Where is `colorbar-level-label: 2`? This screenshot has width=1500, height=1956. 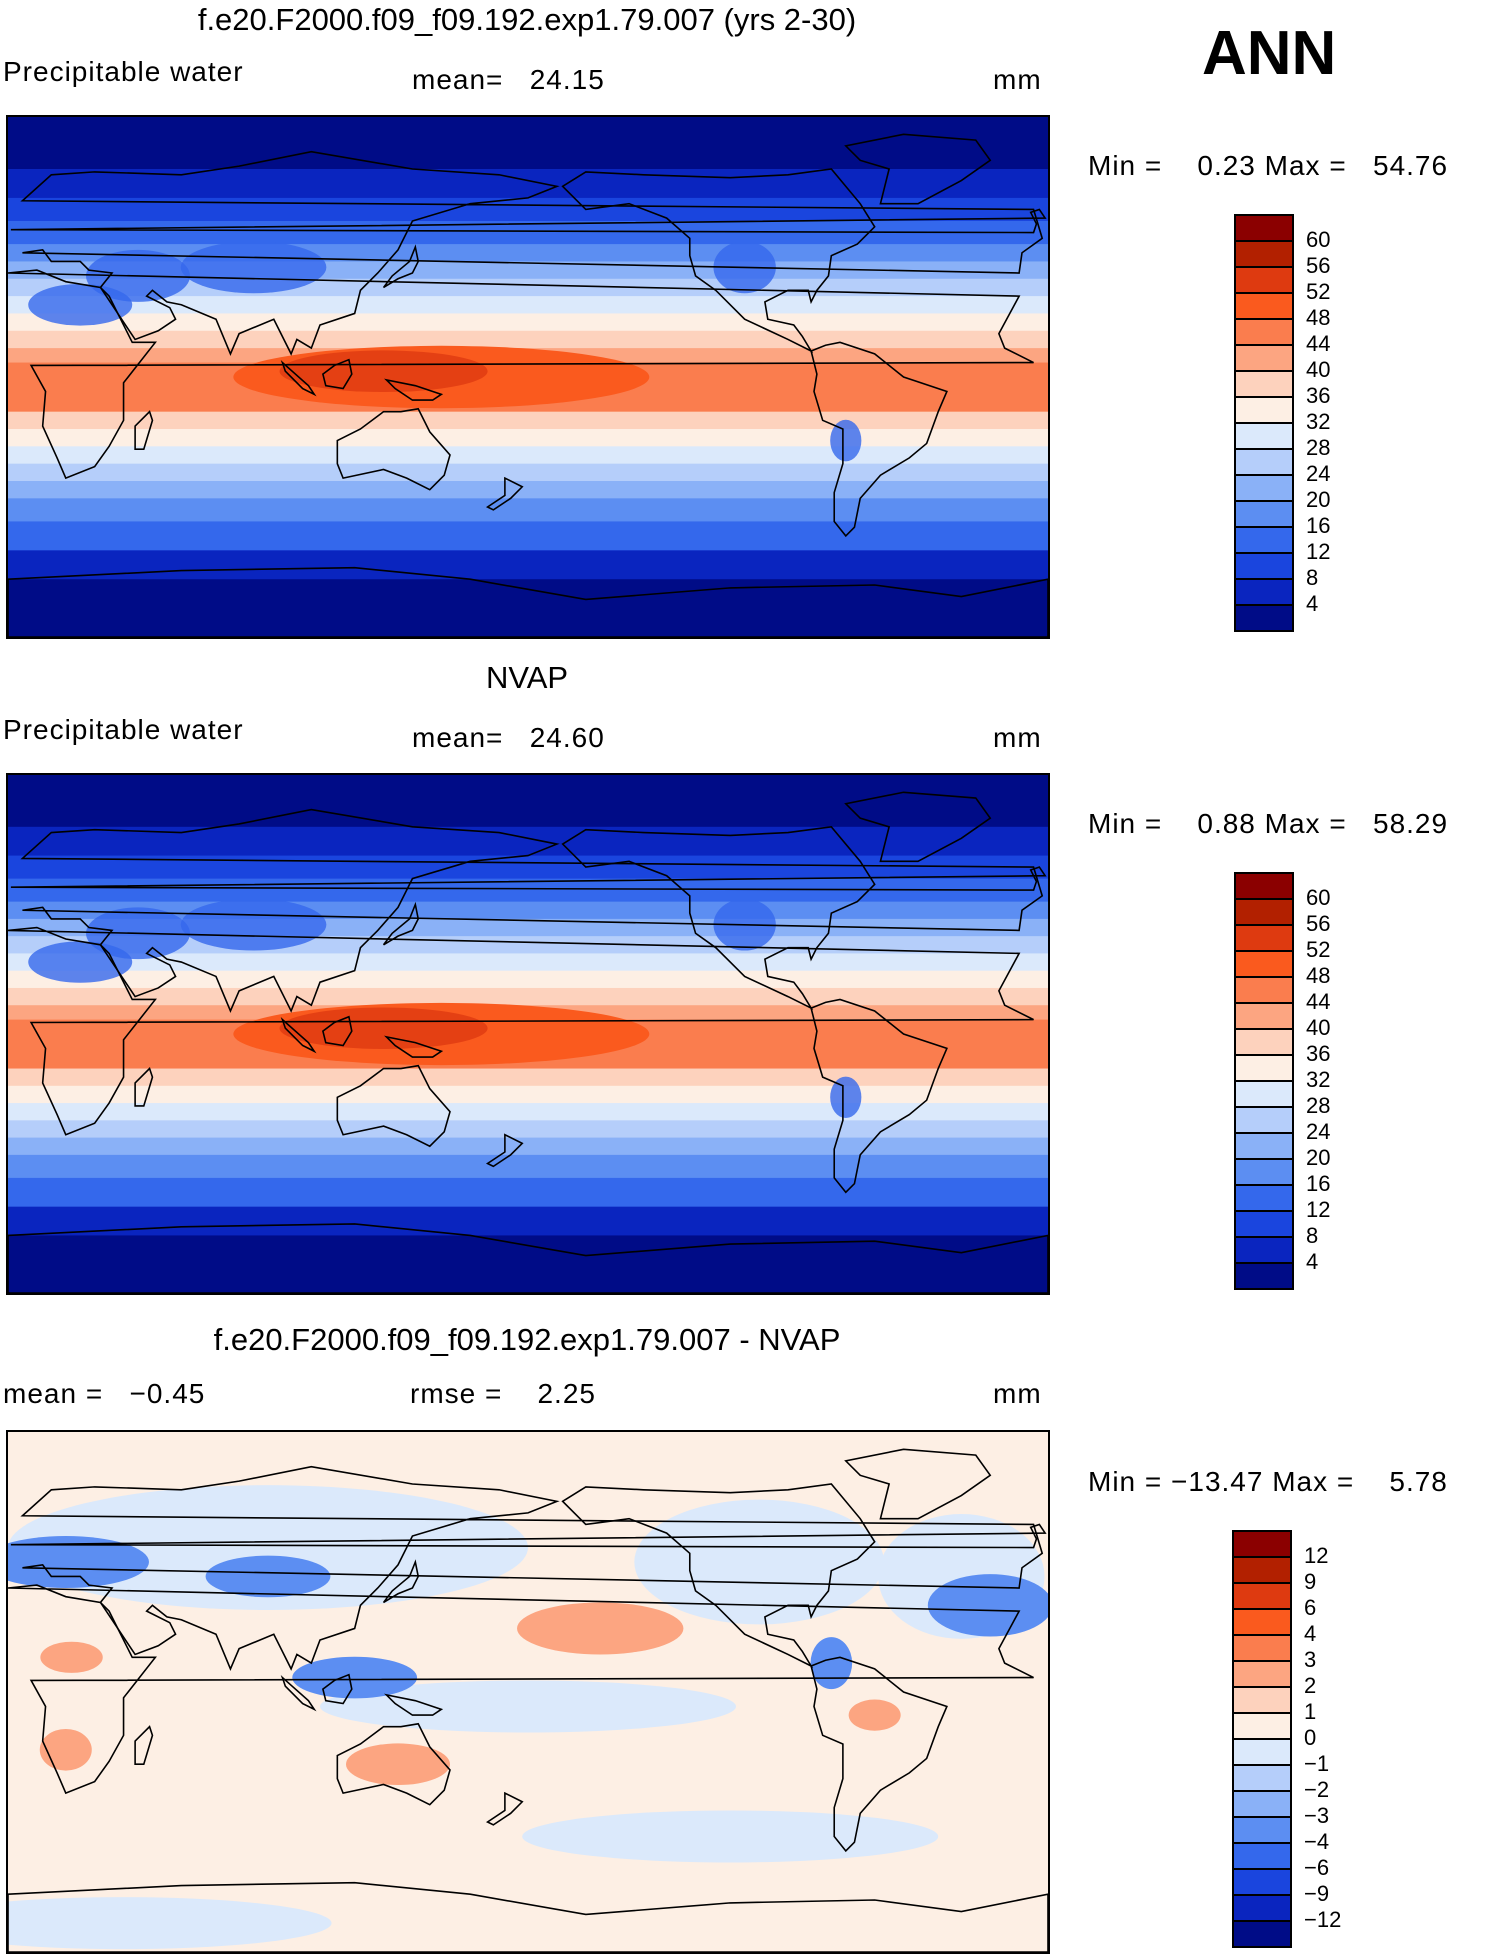 colorbar-level-label: 2 is located at coordinates (1310, 1685).